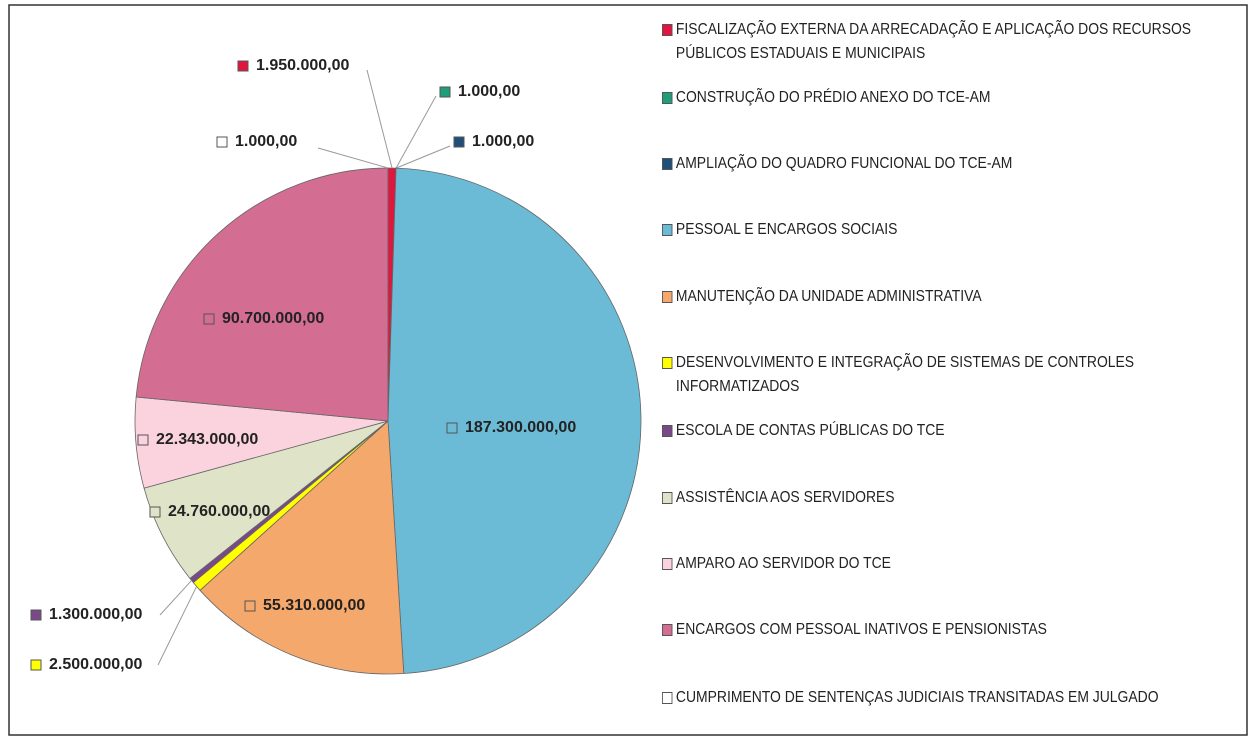 Image resolution: width=1254 pixels, height=741 pixels. What do you see at coordinates (314, 605) in the screenshot?
I see `data-label: 55.310.000,00` at bounding box center [314, 605].